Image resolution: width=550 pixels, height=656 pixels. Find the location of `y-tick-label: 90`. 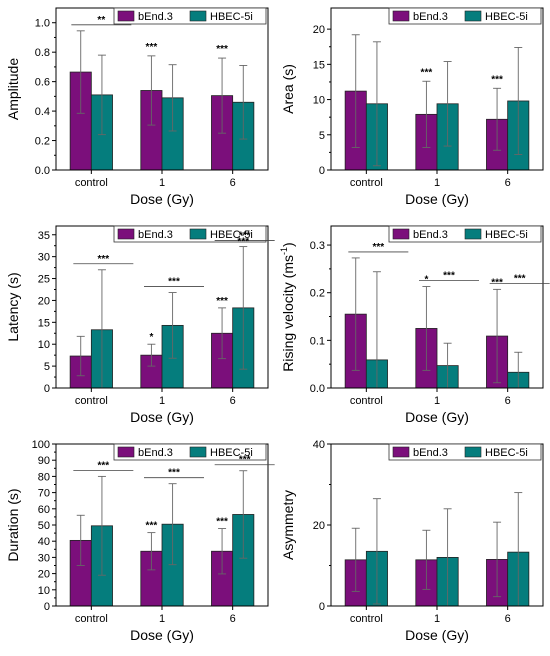

y-tick-label: 90 is located at coordinates (44, 461).